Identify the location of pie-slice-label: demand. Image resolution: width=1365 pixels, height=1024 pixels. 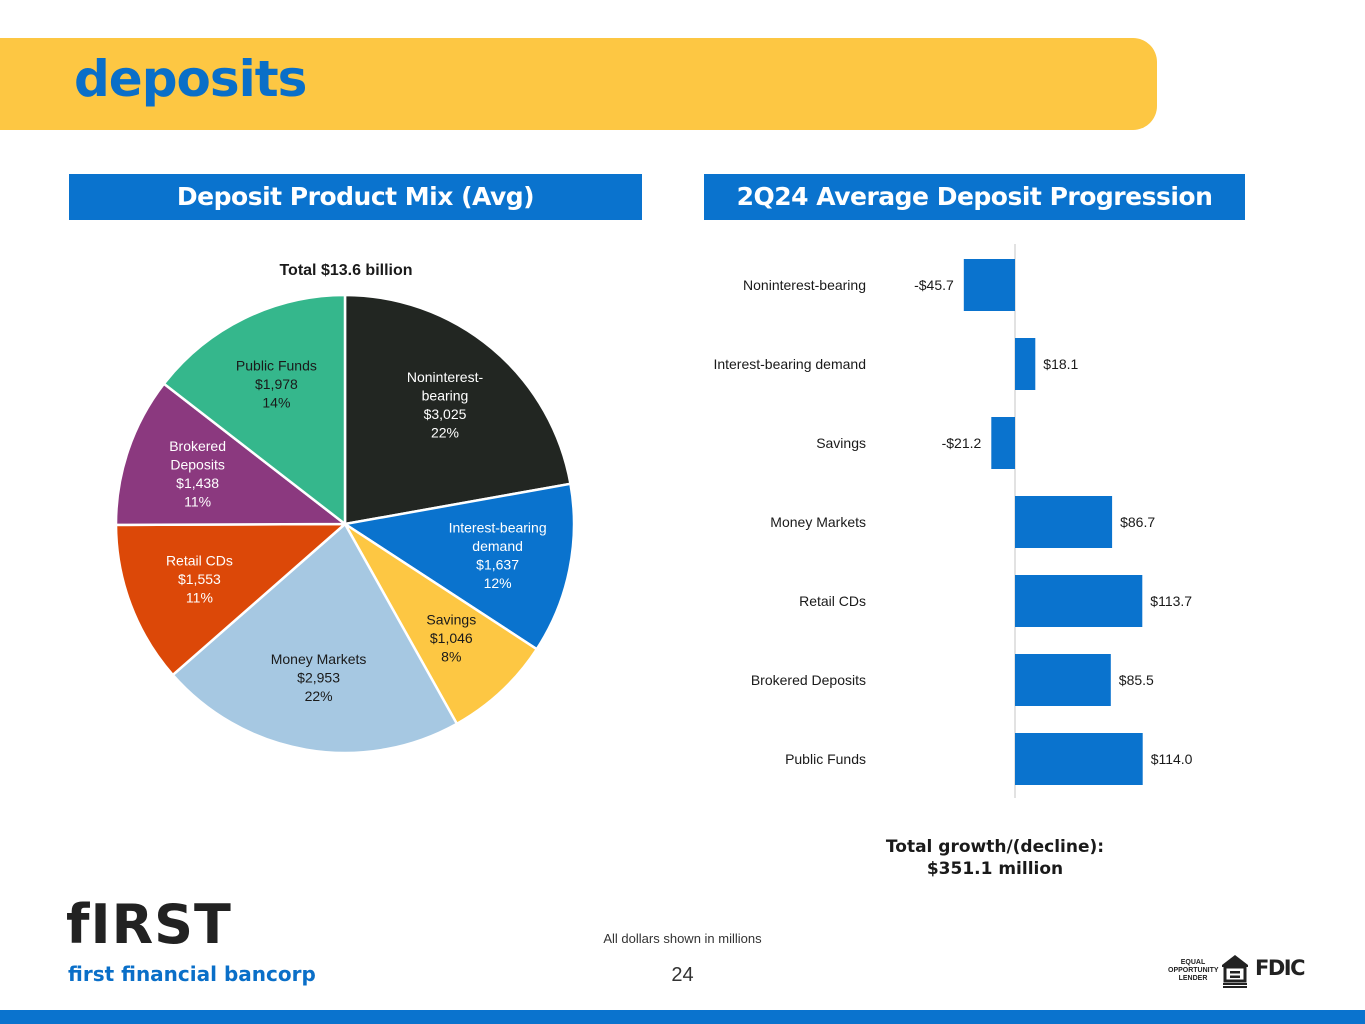
(497, 546).